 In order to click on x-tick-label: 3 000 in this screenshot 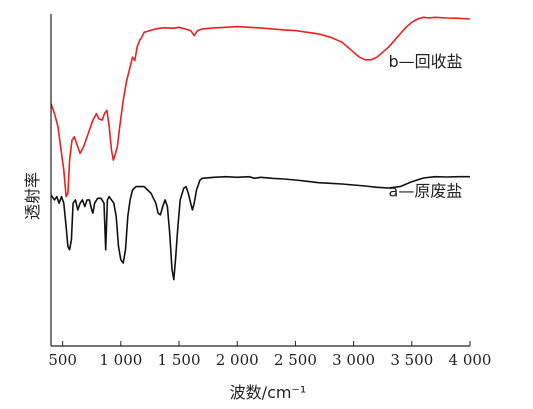, I will do `click(353, 360)`.